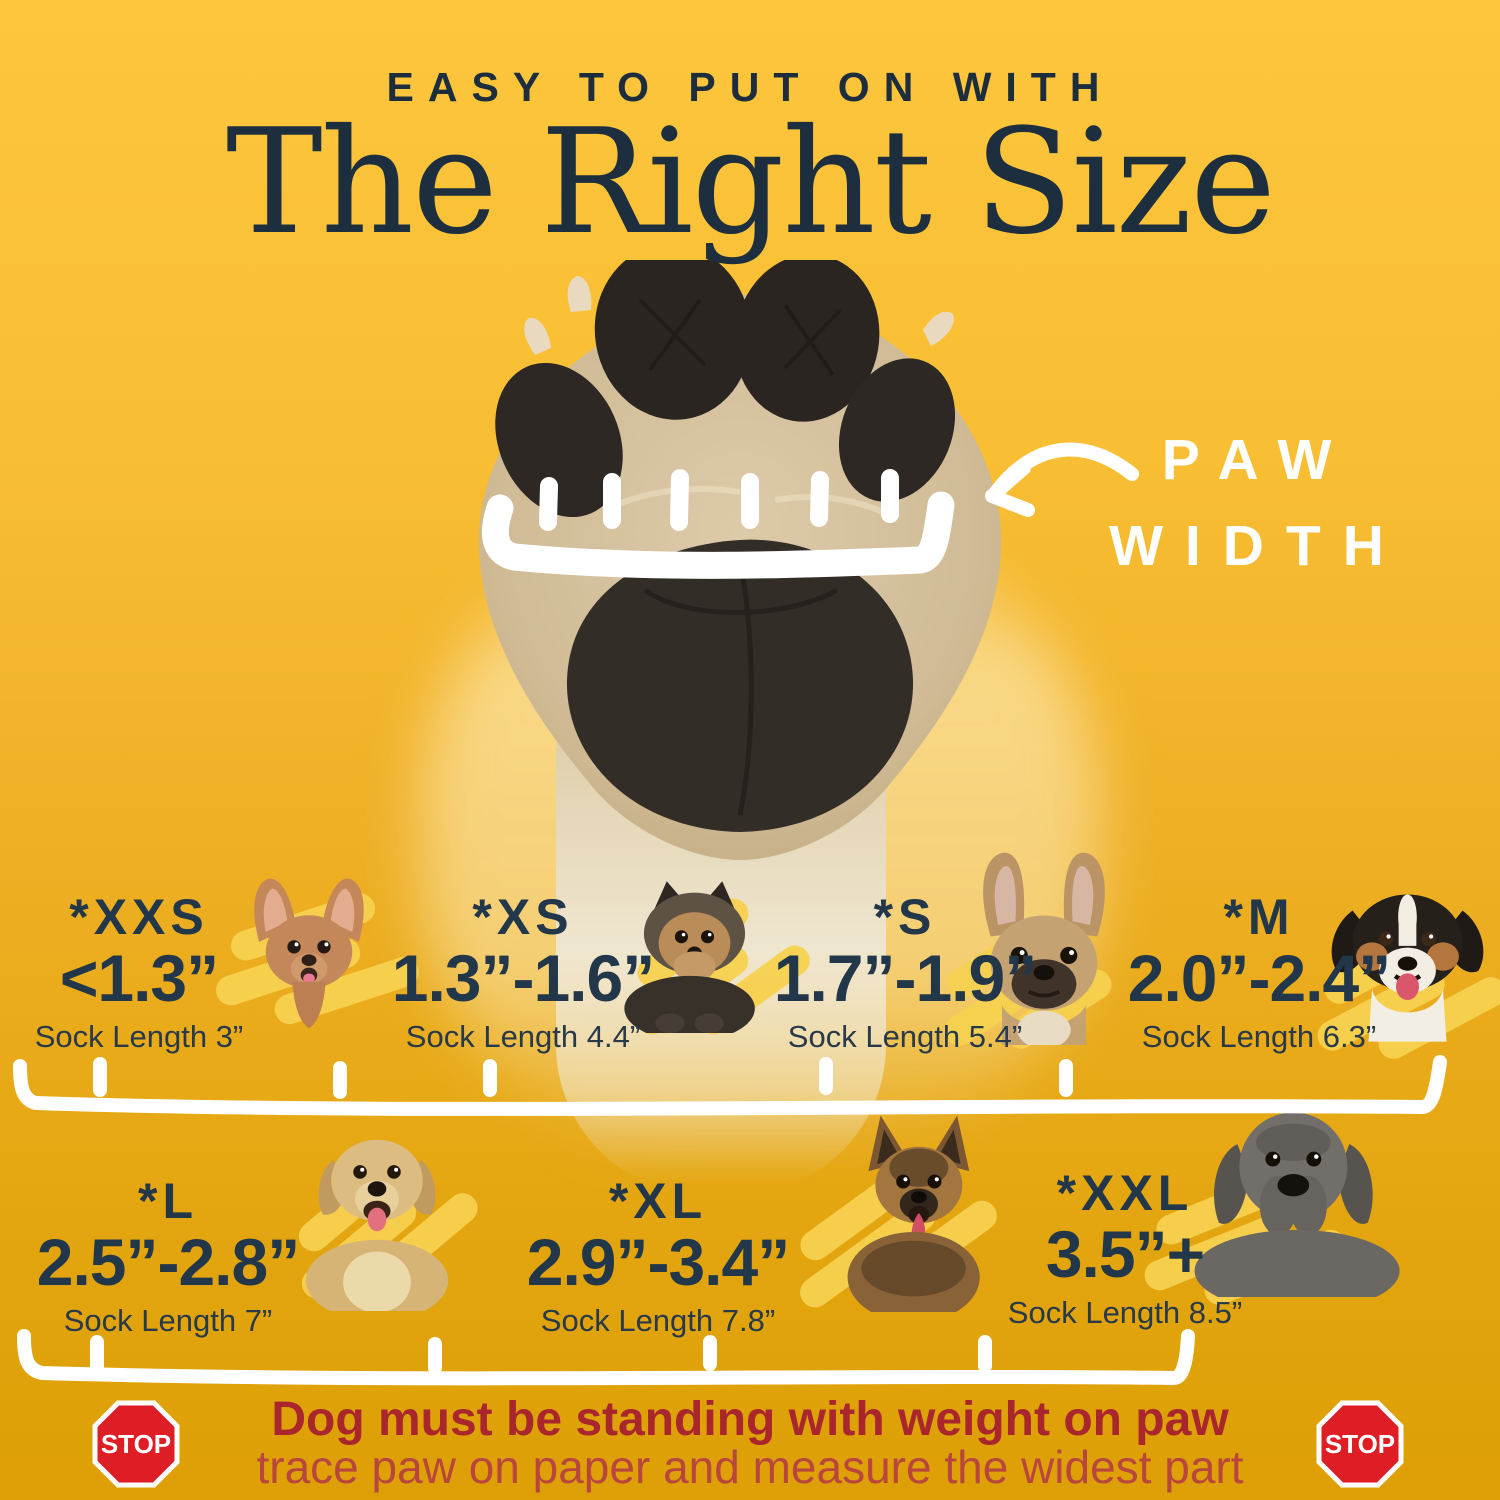 This screenshot has width=1500, height=1500. What do you see at coordinates (1125, 1193) in the screenshot?
I see `size-label: *XXL` at bounding box center [1125, 1193].